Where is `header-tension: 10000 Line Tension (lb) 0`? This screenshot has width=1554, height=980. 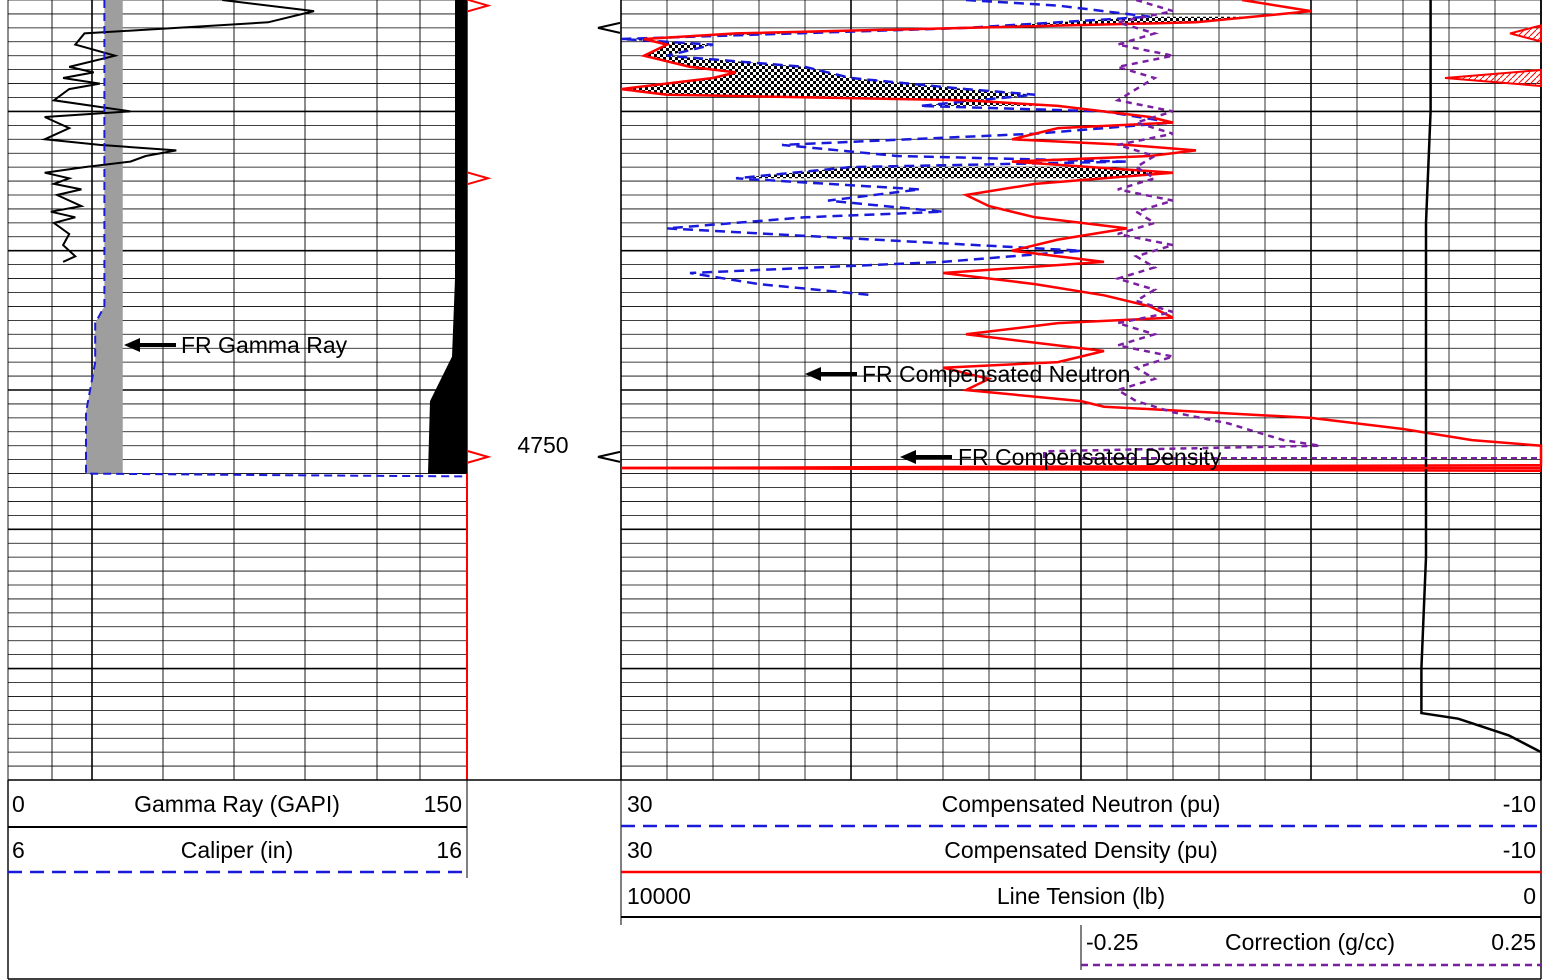 header-tension: 10000 Line Tension (lb) 0 is located at coordinates (1081, 896).